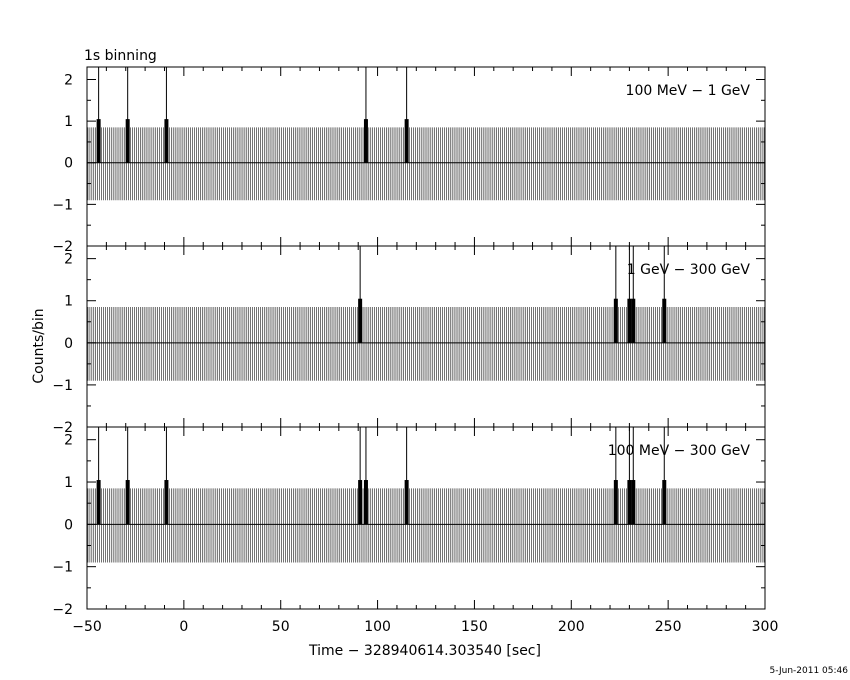 Image resolution: width=850 pixels, height=680 pixels. What do you see at coordinates (120, 56) in the screenshot?
I see `binning-label: 1s binning` at bounding box center [120, 56].